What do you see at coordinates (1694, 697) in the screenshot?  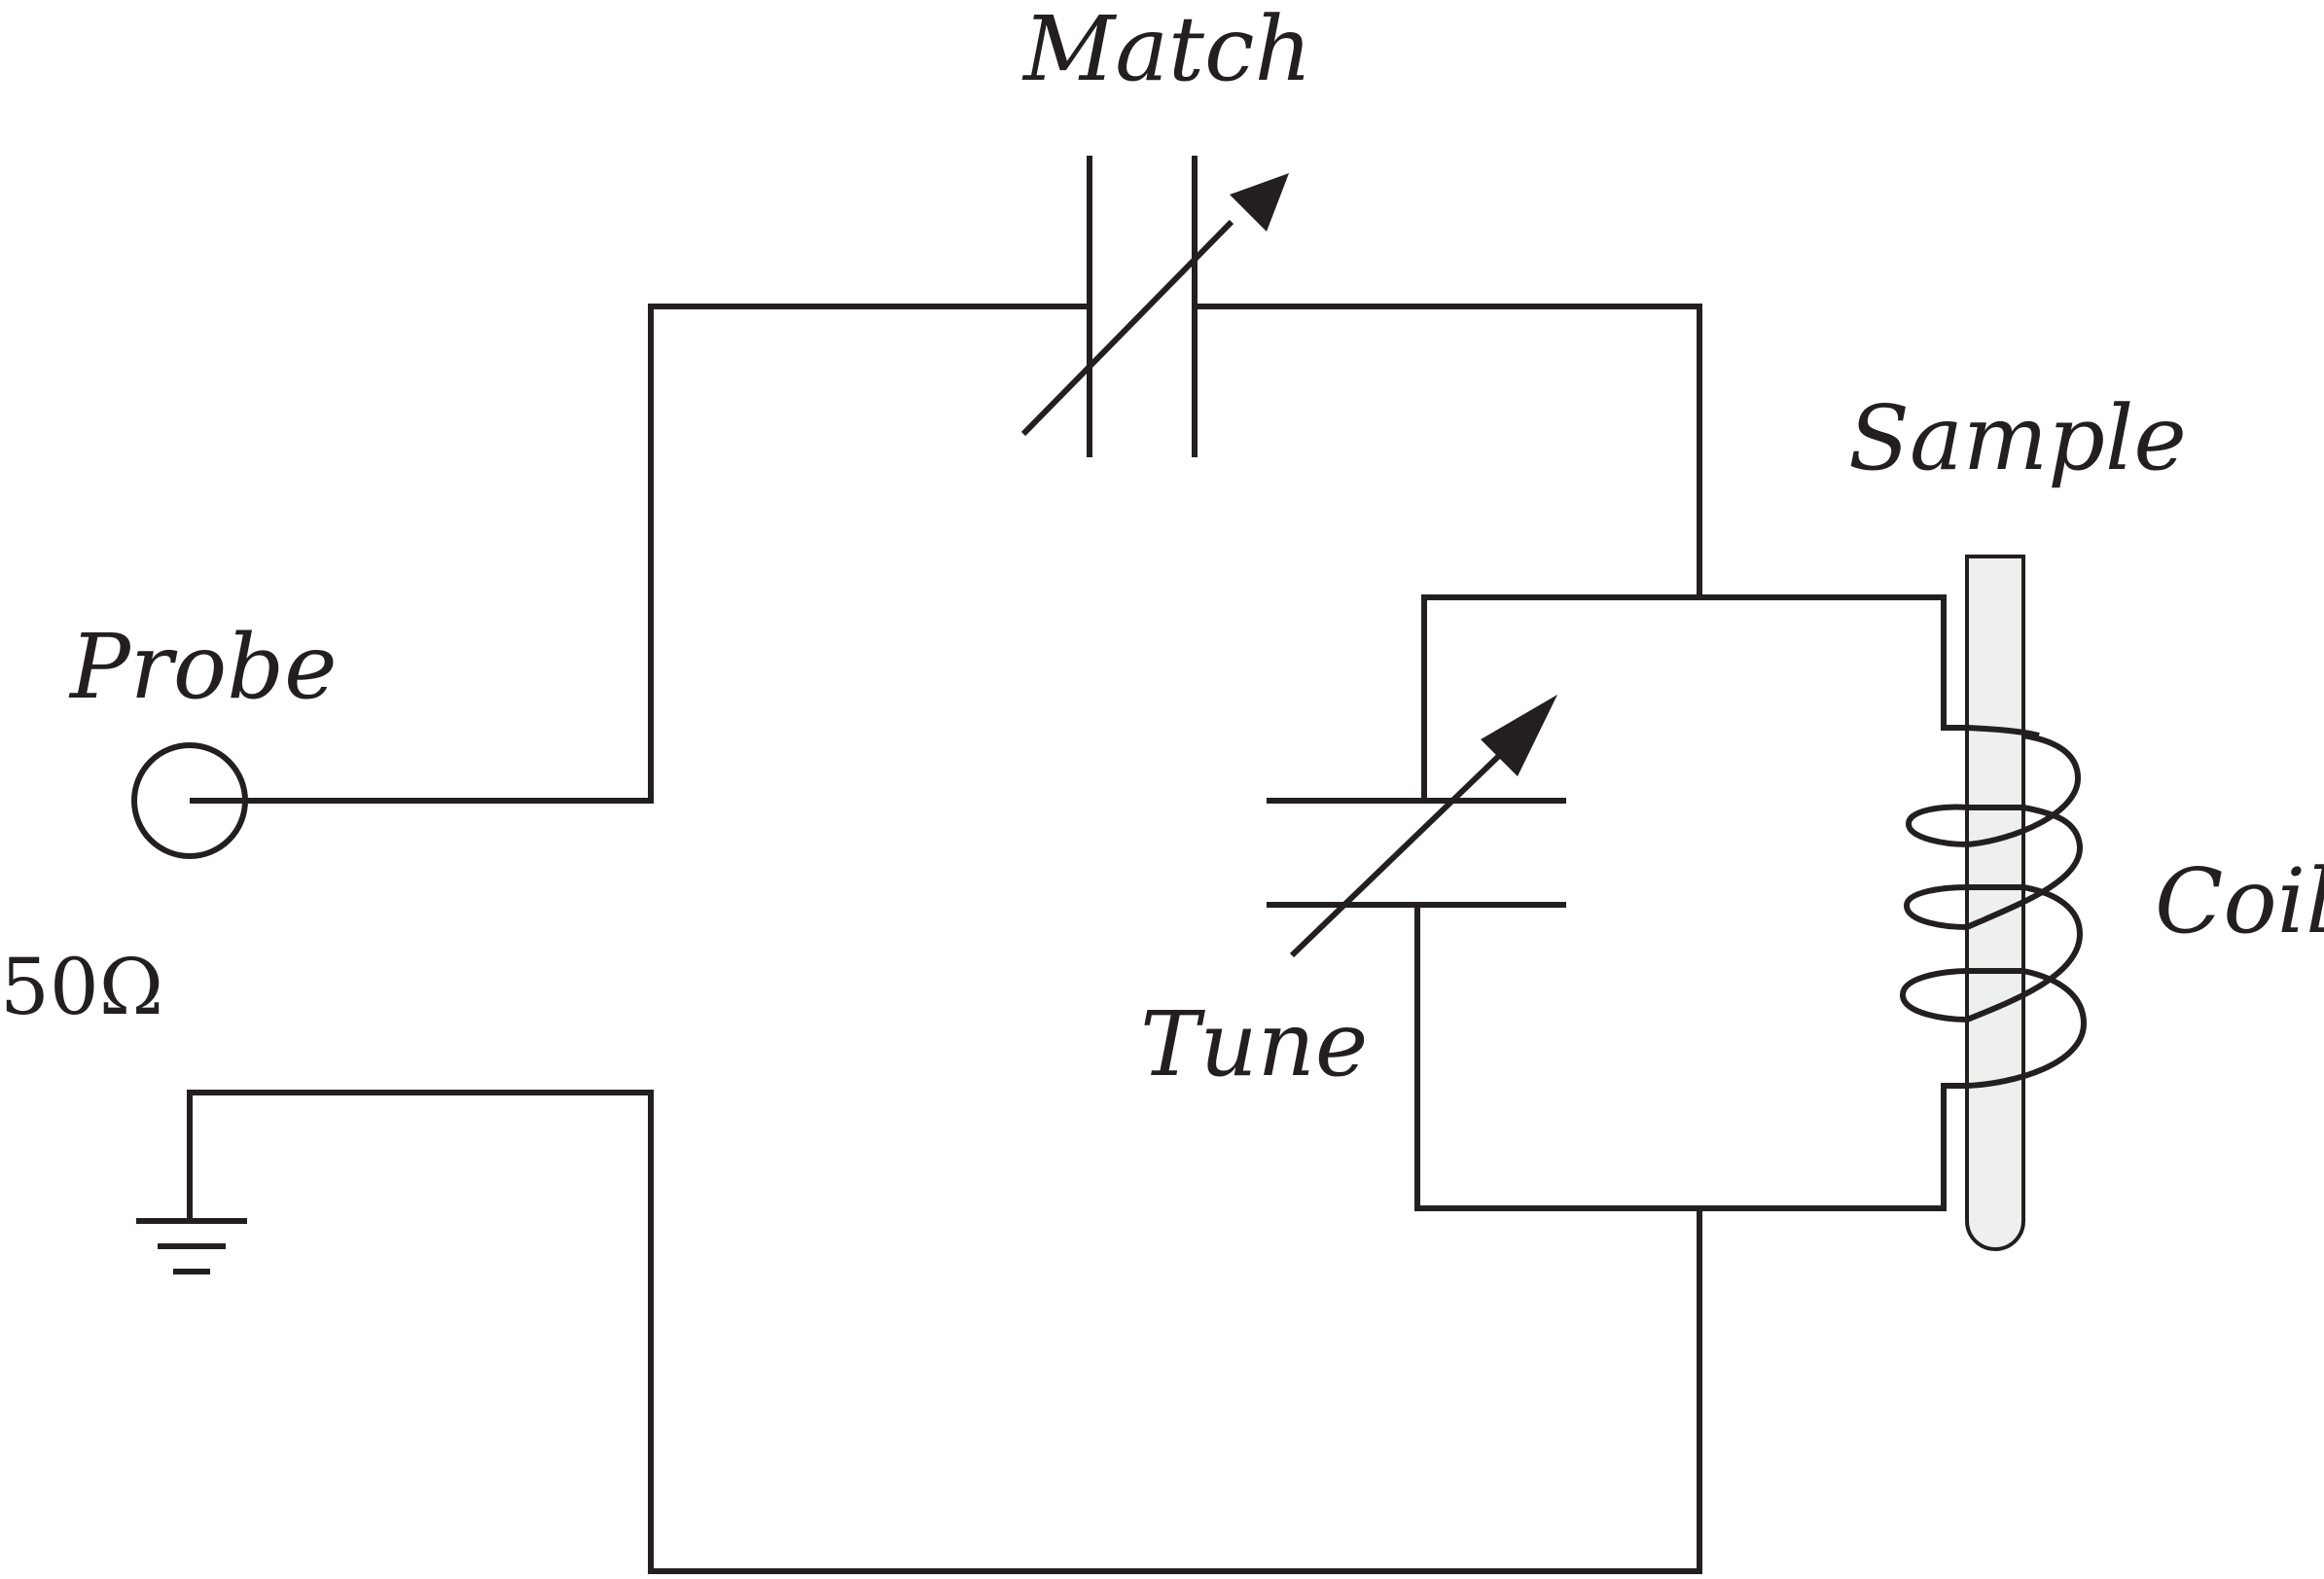 I see `tank-top-wire` at bounding box center [1694, 697].